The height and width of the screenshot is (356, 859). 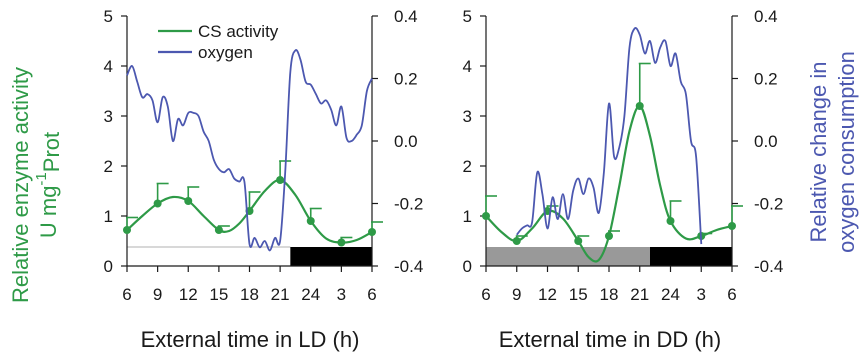 What do you see at coordinates (48, 212) in the screenshot?
I see `ylabel-left-base: U mg` at bounding box center [48, 212].